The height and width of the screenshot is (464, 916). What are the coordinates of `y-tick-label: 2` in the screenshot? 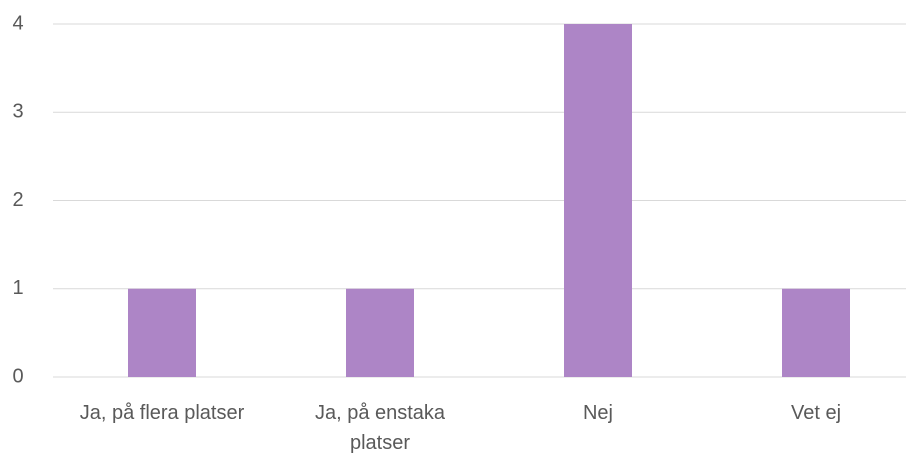 It's located at (17, 200).